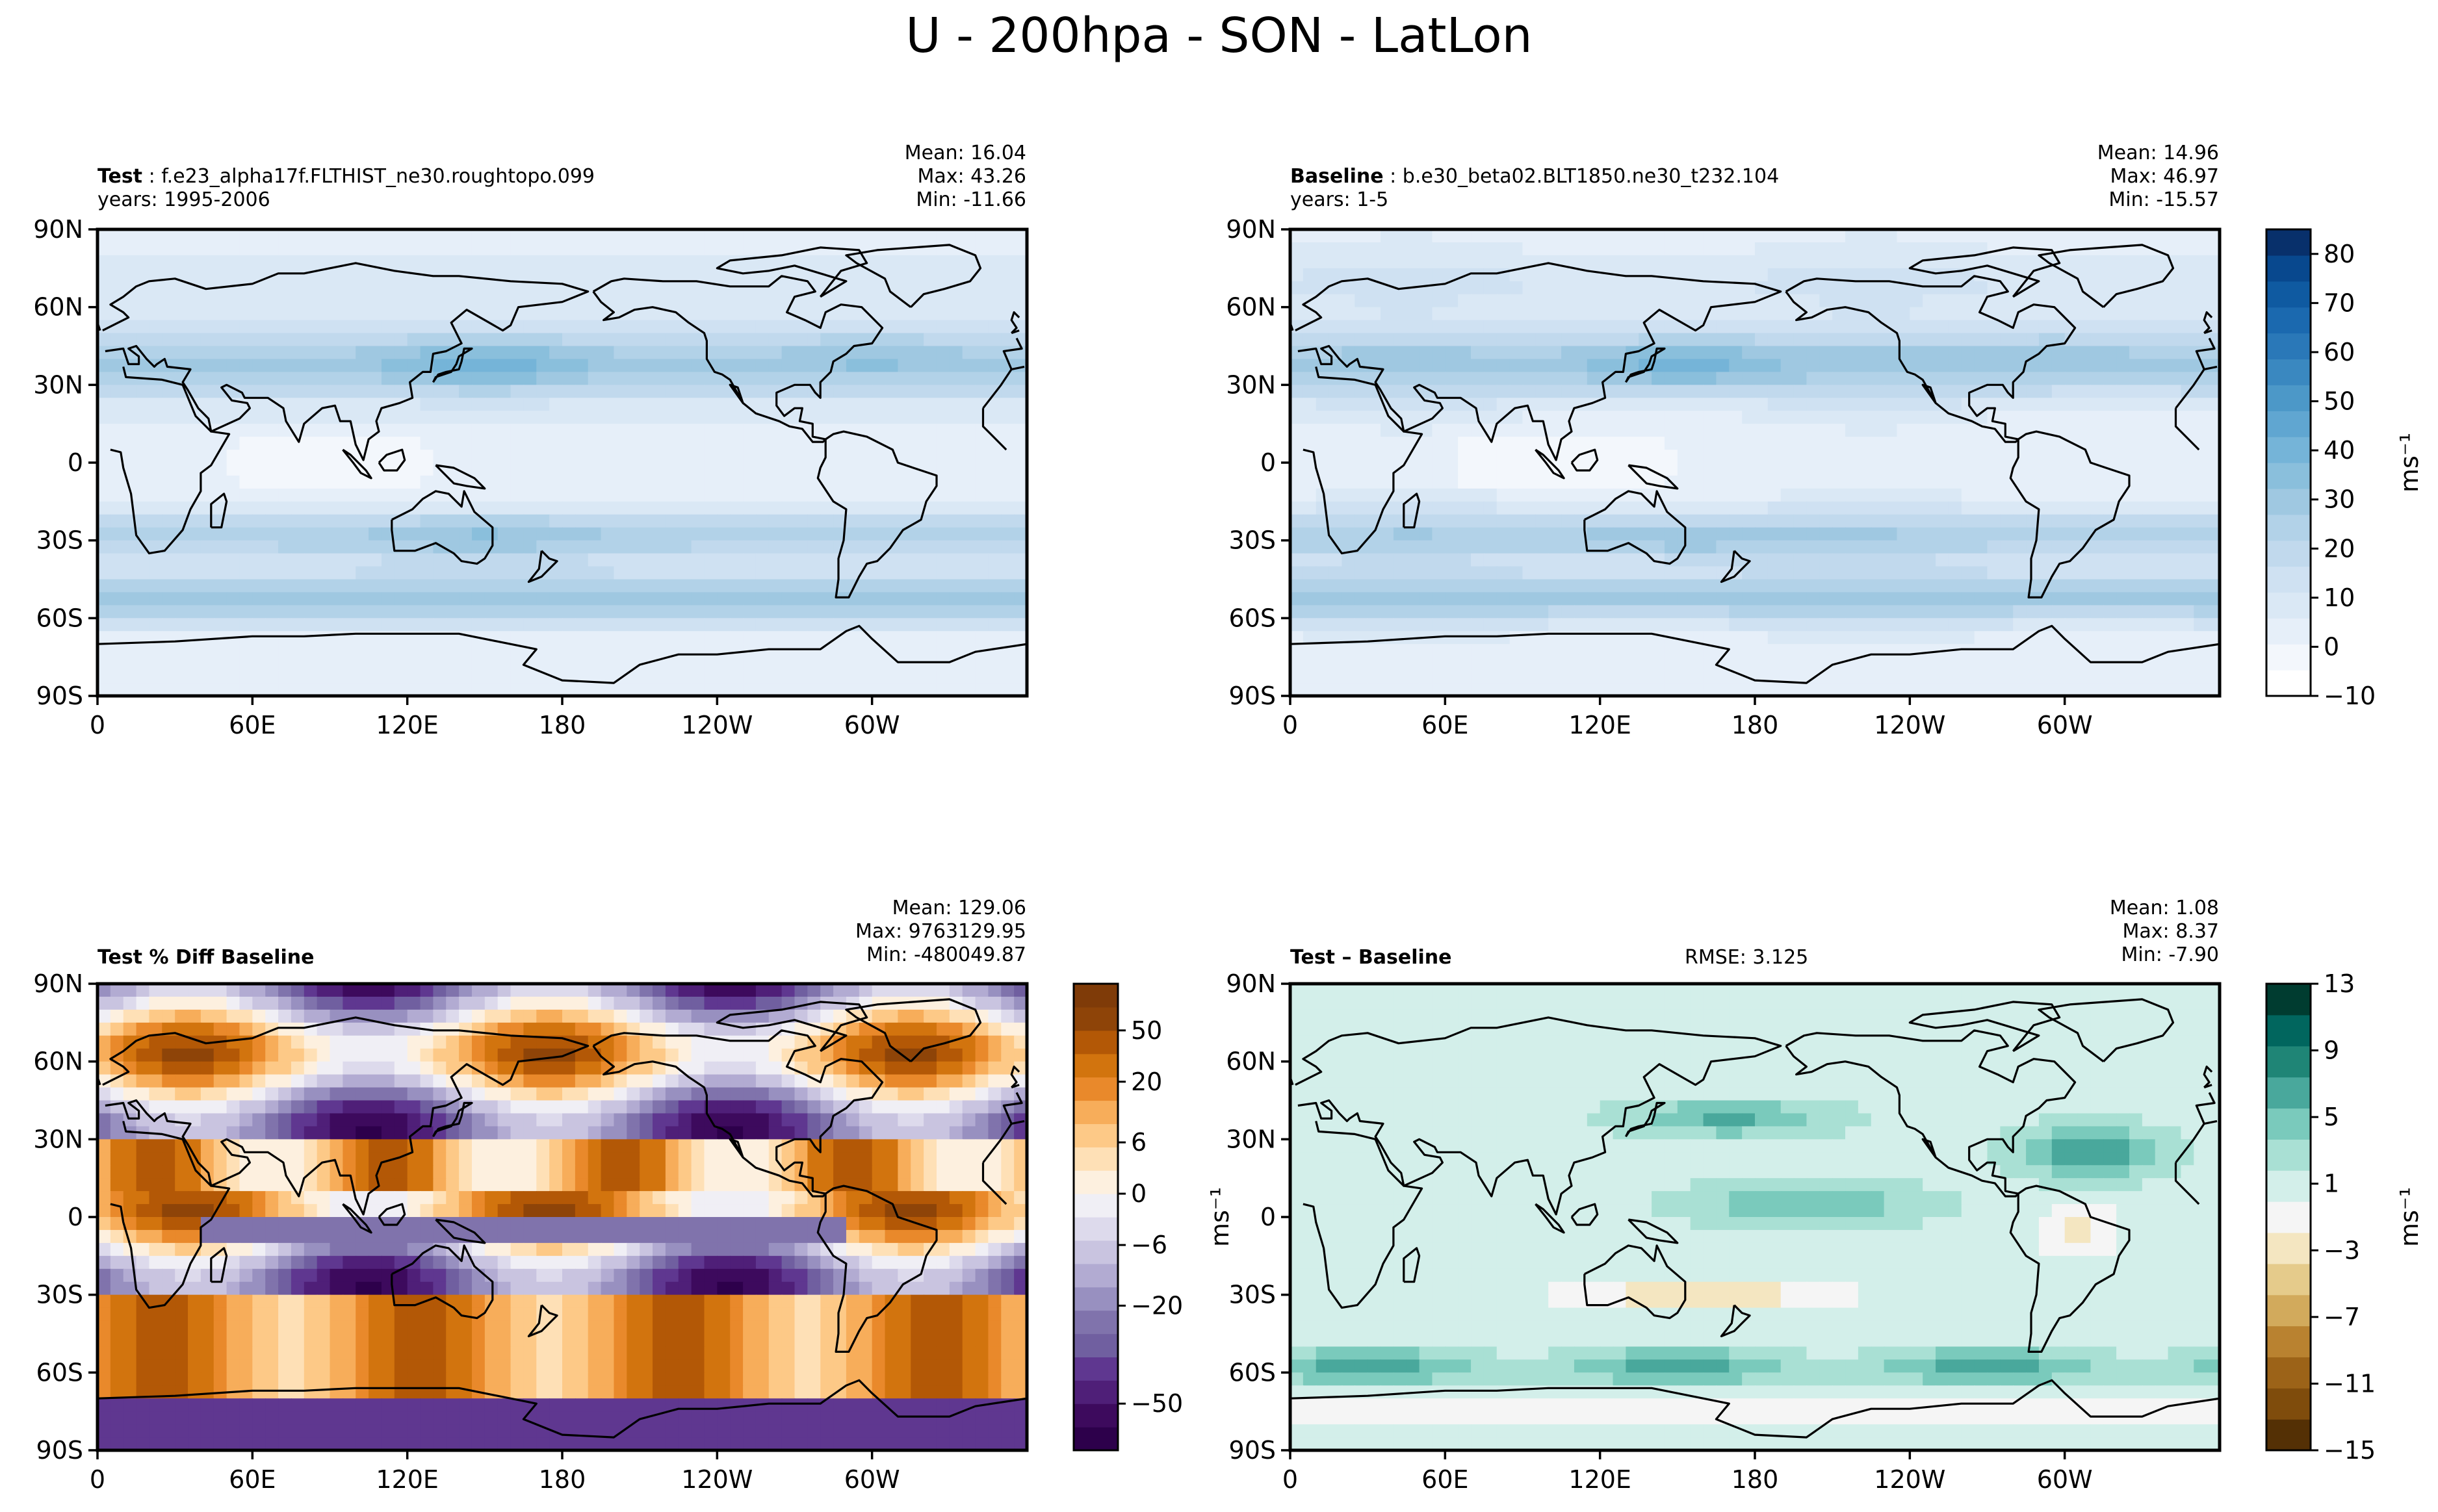 The height and width of the screenshot is (1512, 2438). I want to click on test-max: Max: 43.26, so click(972, 176).